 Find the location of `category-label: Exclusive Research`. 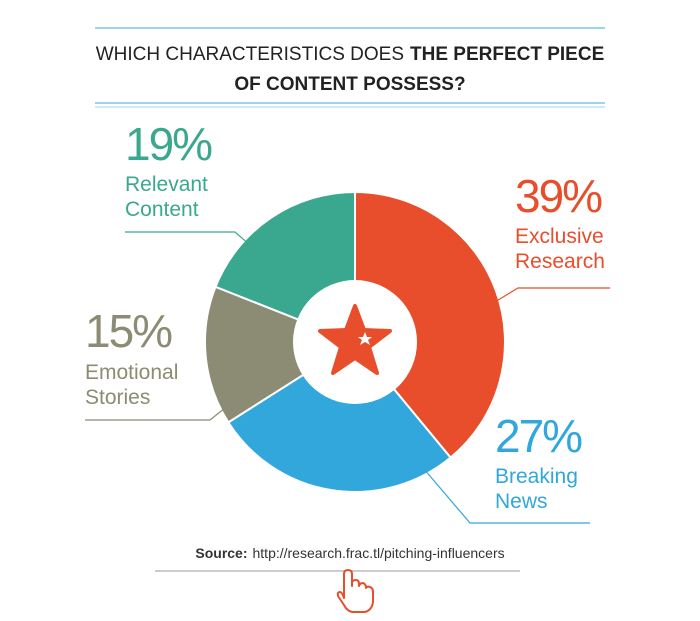

category-label: Exclusive Research is located at coordinates (560, 249).